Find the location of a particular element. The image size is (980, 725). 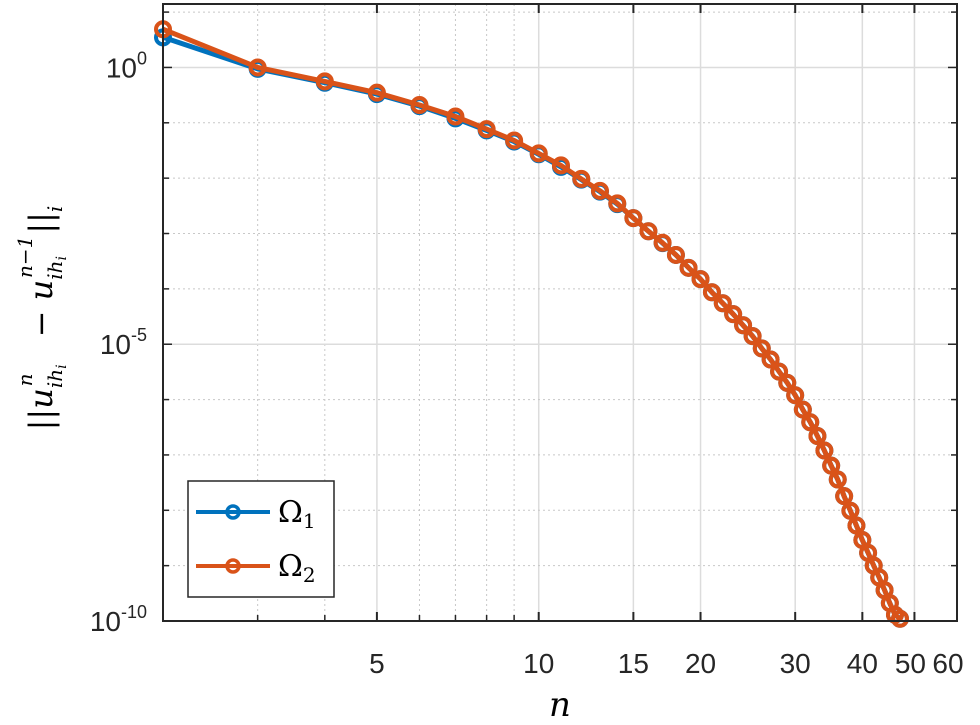

x-tick-label: 5 is located at coordinates (377, 663).